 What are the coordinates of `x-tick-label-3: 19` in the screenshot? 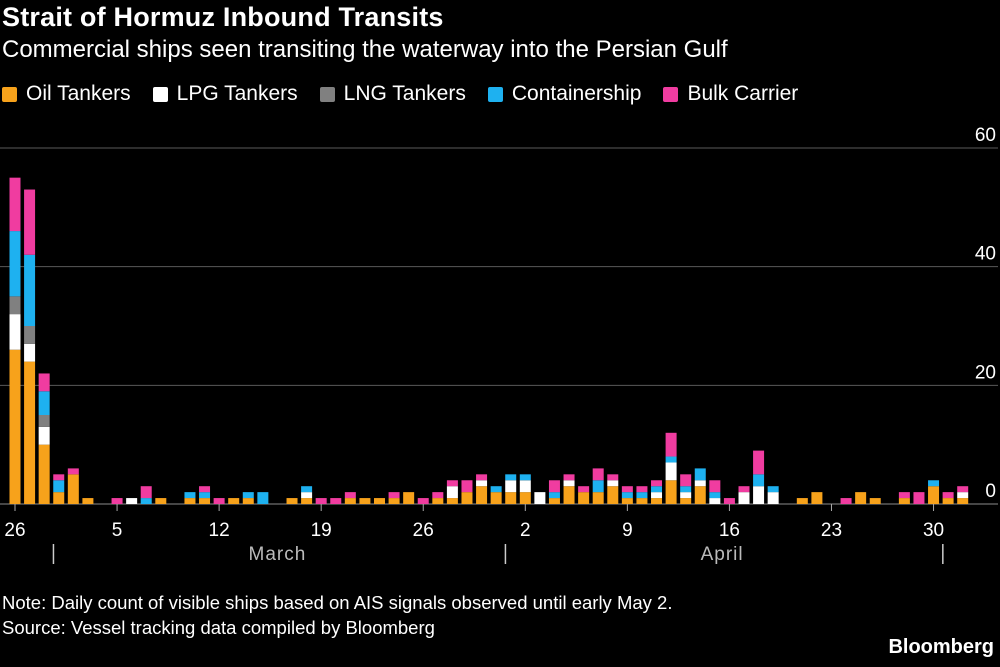 It's located at (321, 530).